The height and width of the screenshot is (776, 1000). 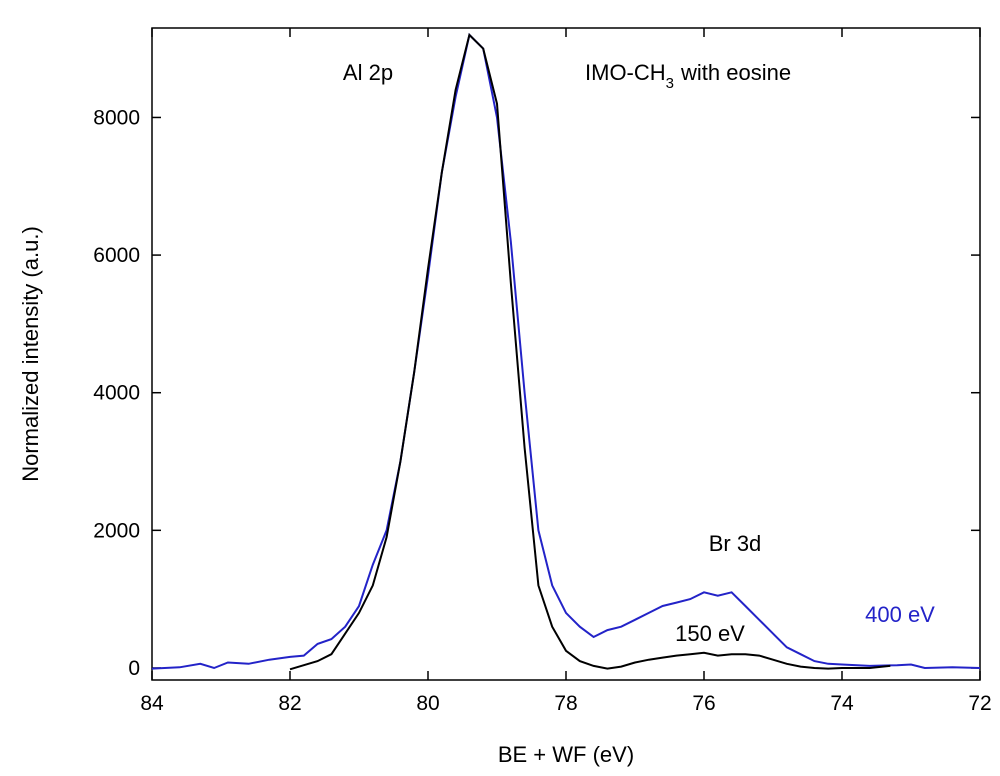 I want to click on y-tick-label: 8000, so click(x=116, y=117).